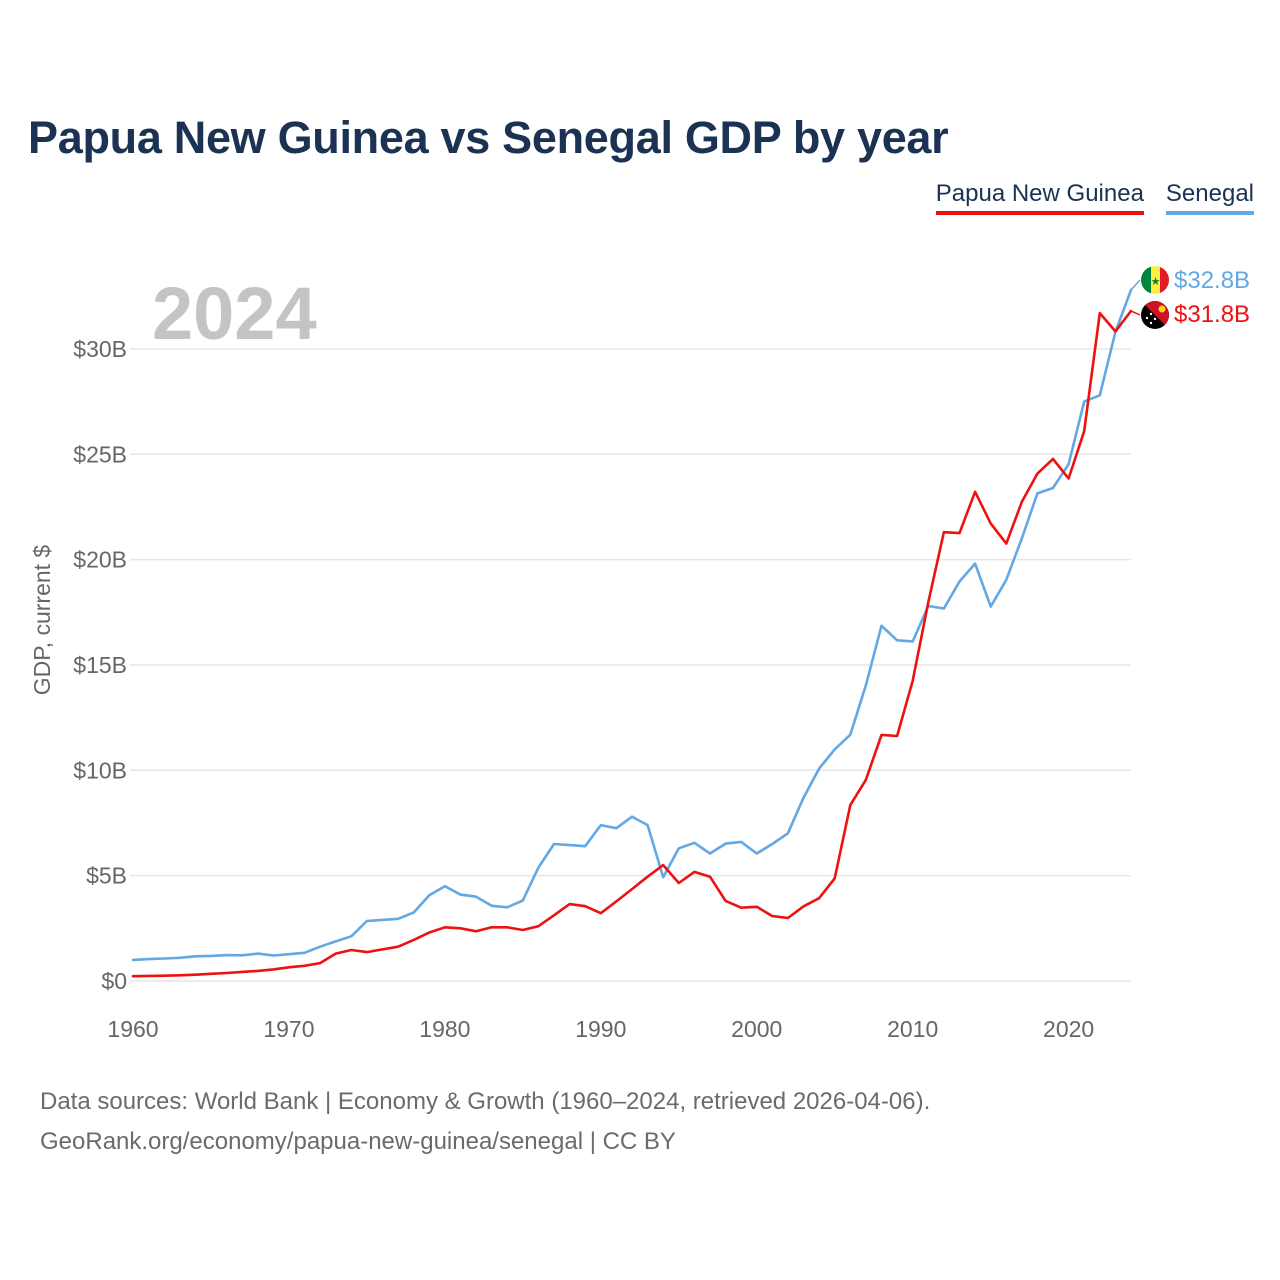  Describe the element at coordinates (234, 313) in the screenshot. I see `year-watermark: 2024` at that location.